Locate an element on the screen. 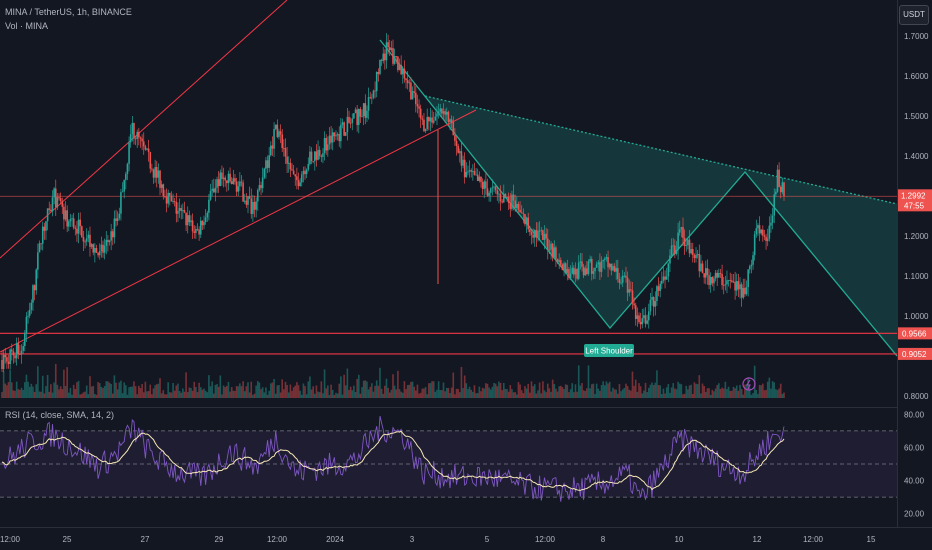 The image size is (932, 550). rsi-line is located at coordinates (393, 458).